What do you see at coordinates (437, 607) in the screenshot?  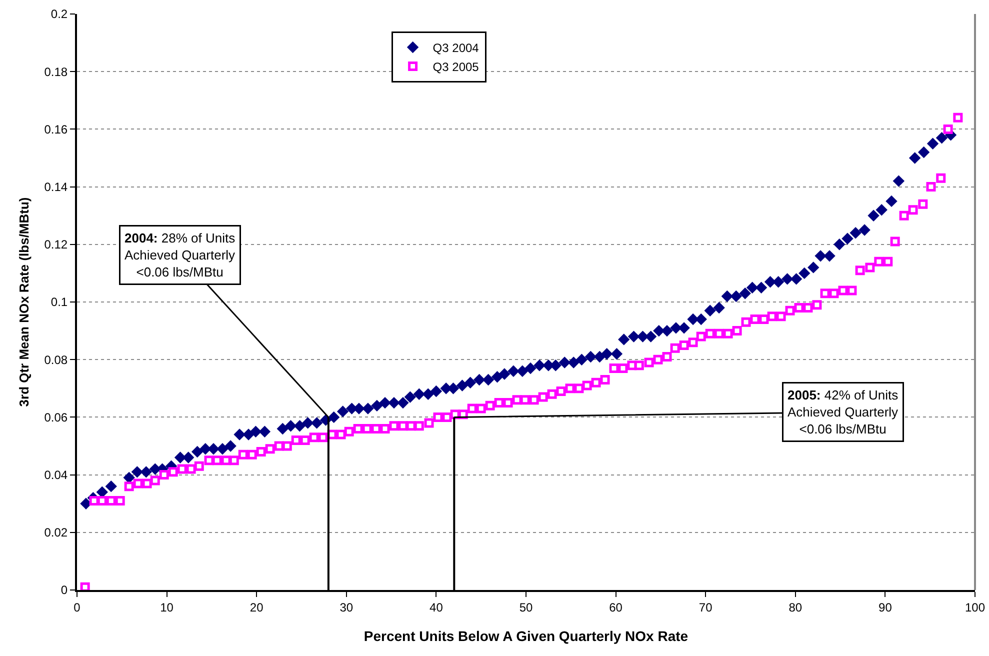 I see `x-tick-label: 40` at bounding box center [437, 607].